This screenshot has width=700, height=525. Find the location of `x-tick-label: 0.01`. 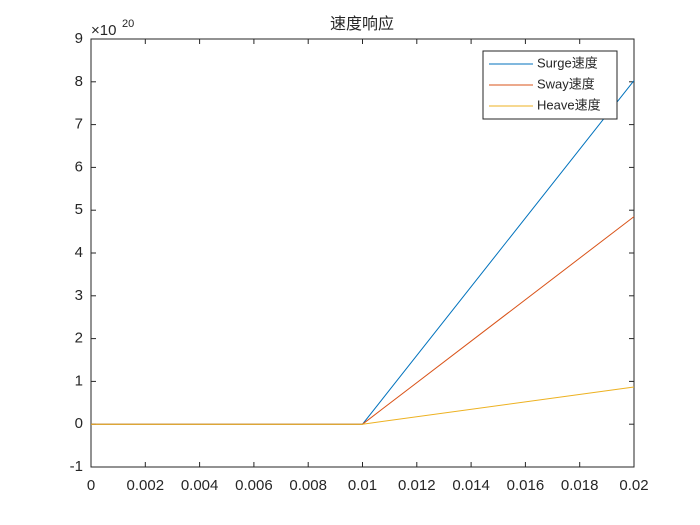

x-tick-label: 0.01 is located at coordinates (362, 485).